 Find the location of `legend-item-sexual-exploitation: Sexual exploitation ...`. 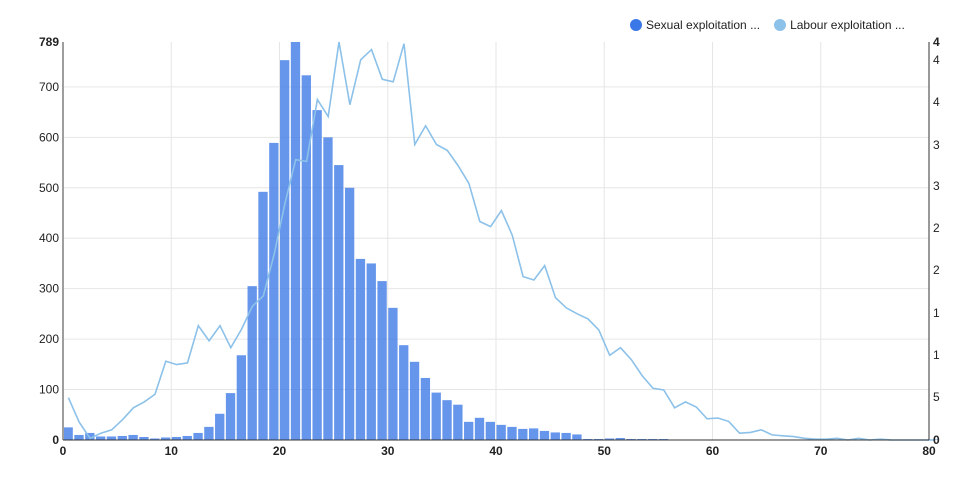

legend-item-sexual-exploitation: Sexual exploitation ... is located at coordinates (695, 25).